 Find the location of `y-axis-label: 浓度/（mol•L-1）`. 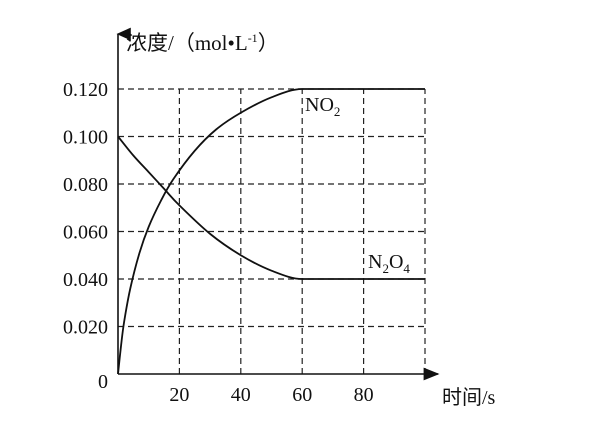

y-axis-label: 浓度/（mol•L-1） is located at coordinates (202, 43).